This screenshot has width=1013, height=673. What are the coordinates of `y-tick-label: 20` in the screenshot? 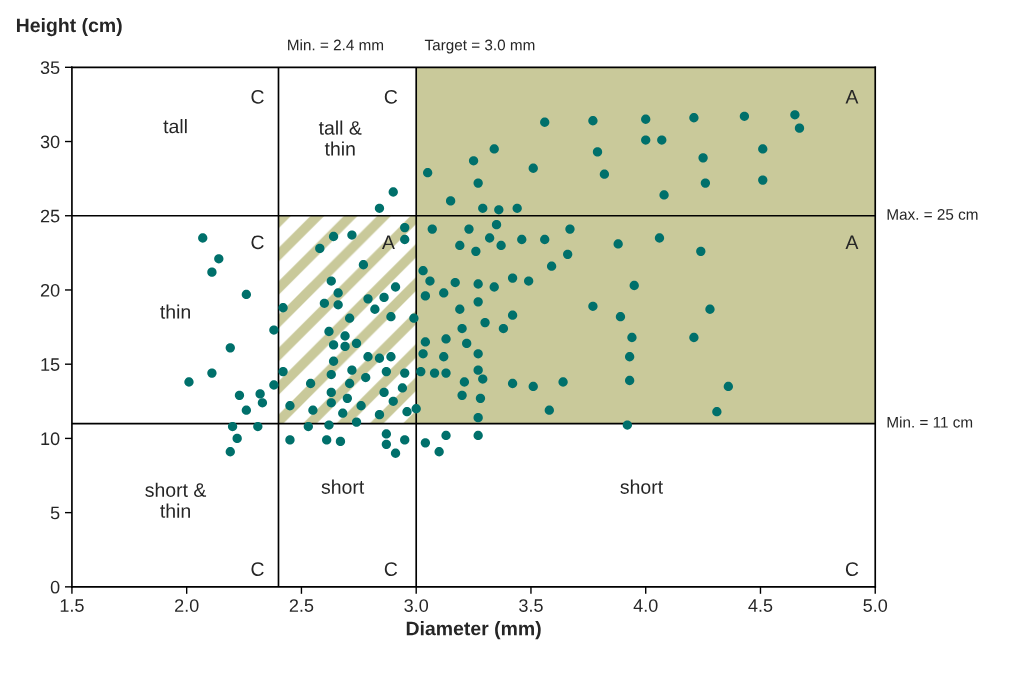 It's located at (50, 290).